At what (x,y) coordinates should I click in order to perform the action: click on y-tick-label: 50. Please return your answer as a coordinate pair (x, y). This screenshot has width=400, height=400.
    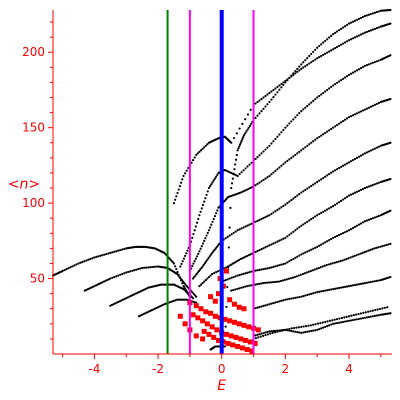
    Looking at the image, I should click on (37, 279).